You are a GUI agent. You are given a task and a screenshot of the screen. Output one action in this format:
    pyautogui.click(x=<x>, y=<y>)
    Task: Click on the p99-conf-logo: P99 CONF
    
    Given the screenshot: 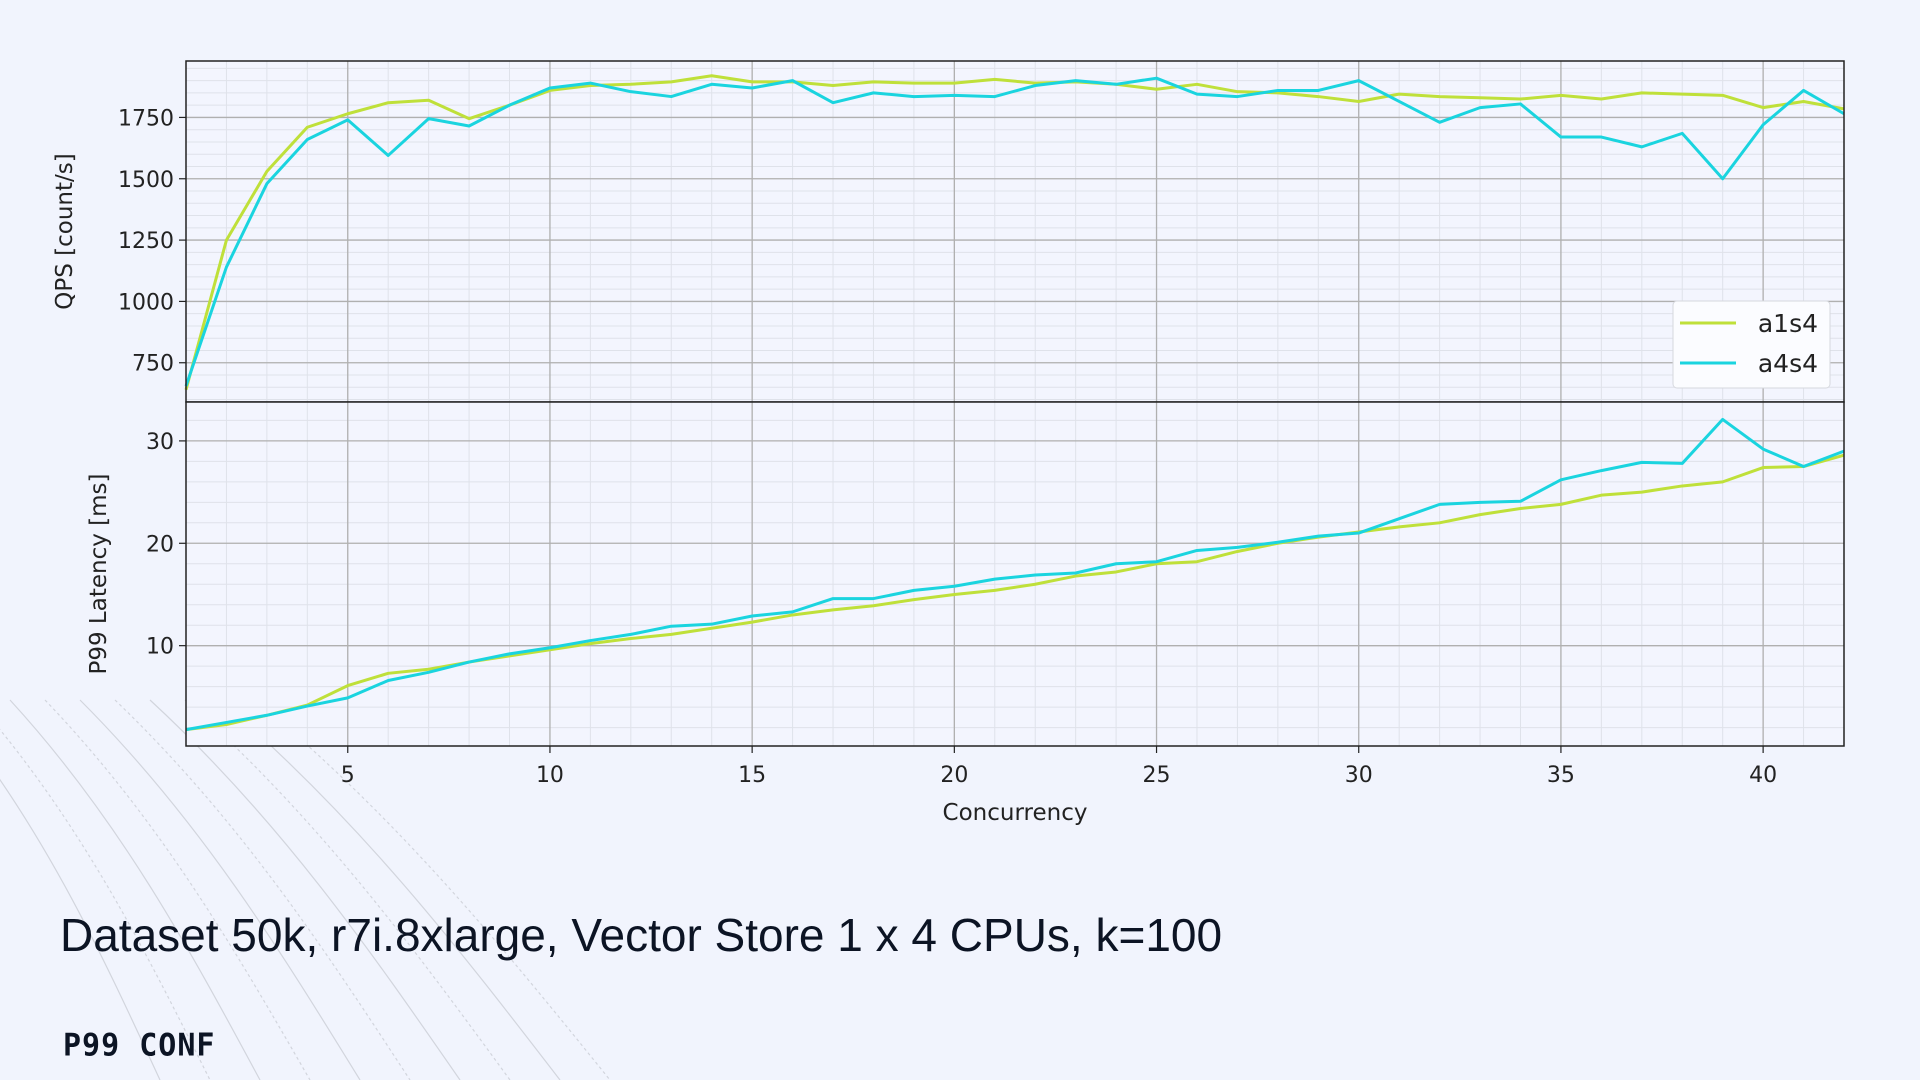 What is the action you would take?
    pyautogui.click(x=139, y=1045)
    